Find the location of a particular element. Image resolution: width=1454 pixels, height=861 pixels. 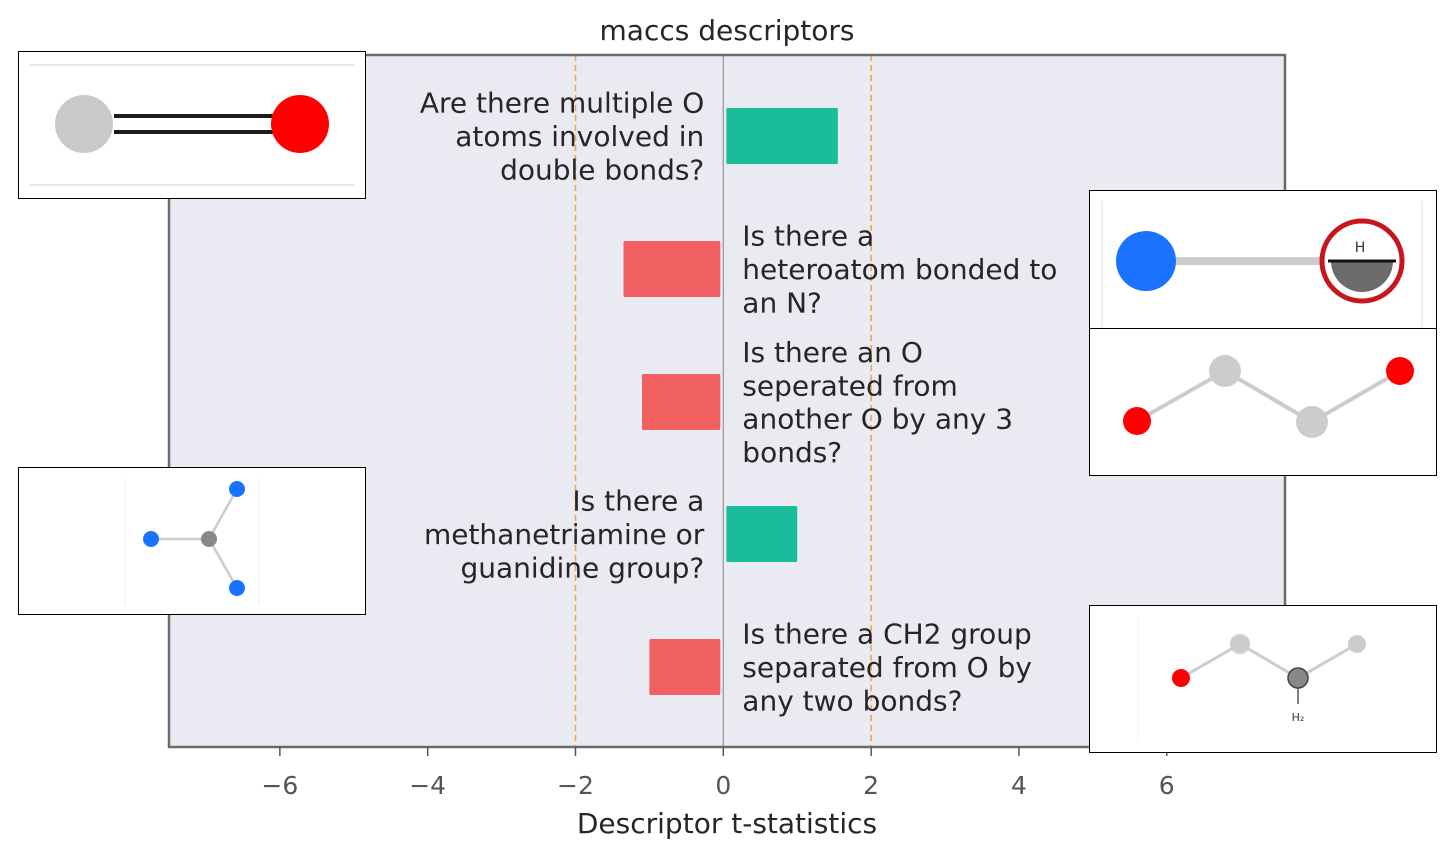

x-tick-label-1: −4 is located at coordinates (427, 785).